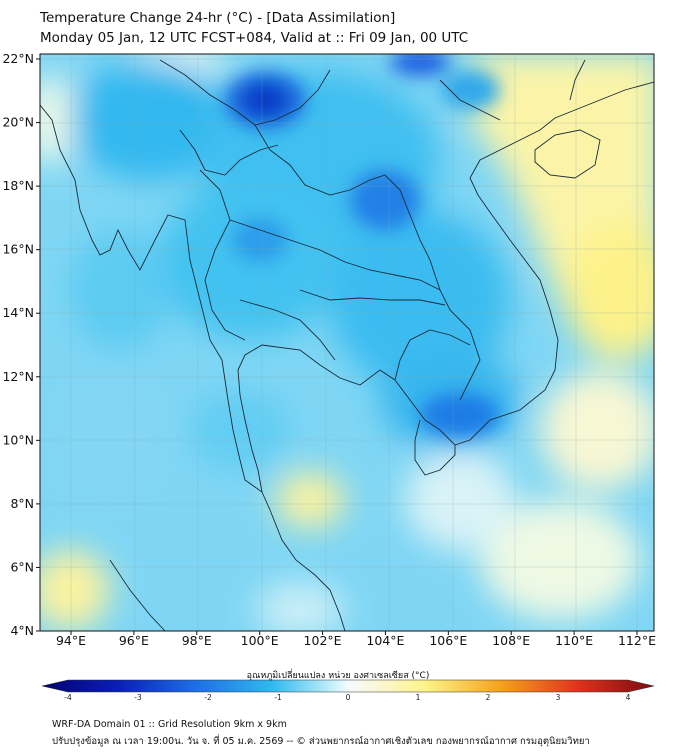 The width and height of the screenshot is (676, 756). Describe the element at coordinates (208, 697) in the screenshot. I see `colorbar-tick-label: -2` at that location.